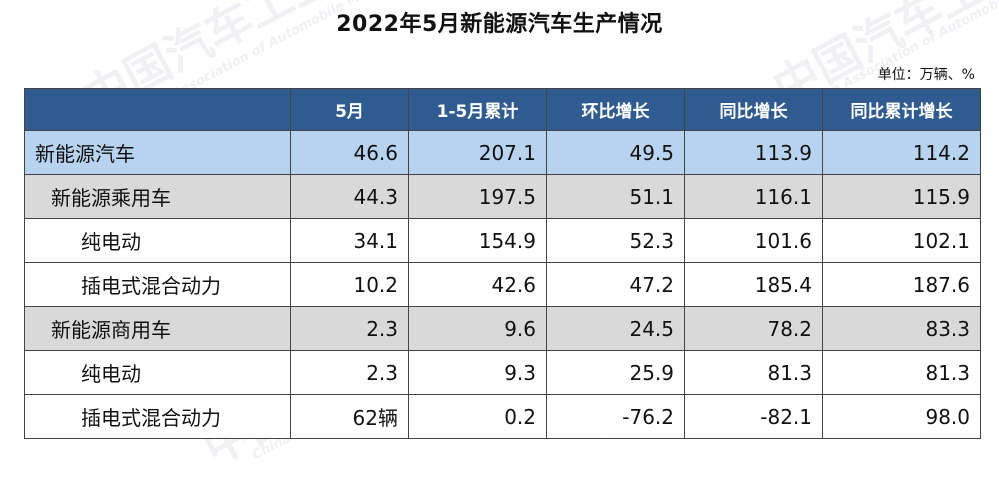  Describe the element at coordinates (615, 196) in the screenshot. I see `cell-value: 51.1` at that location.